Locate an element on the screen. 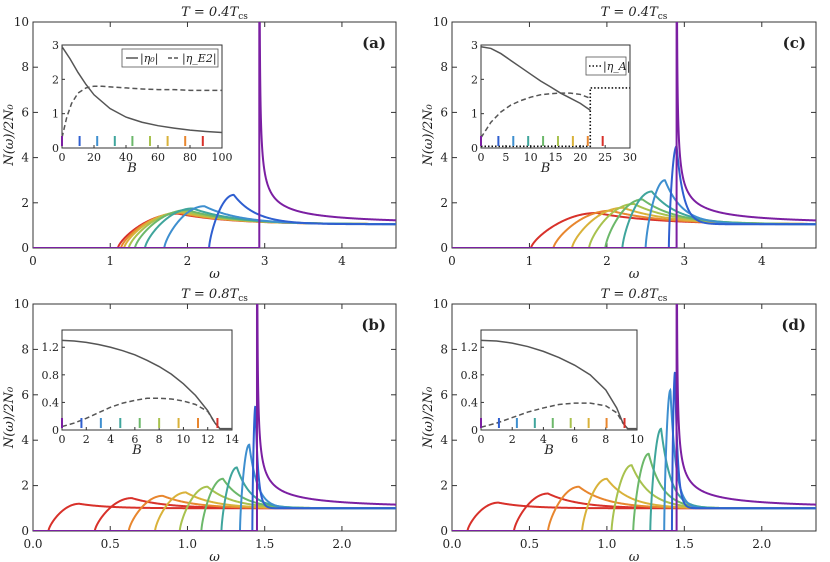  xtick-label-c: 2 is located at coordinates (607, 261).